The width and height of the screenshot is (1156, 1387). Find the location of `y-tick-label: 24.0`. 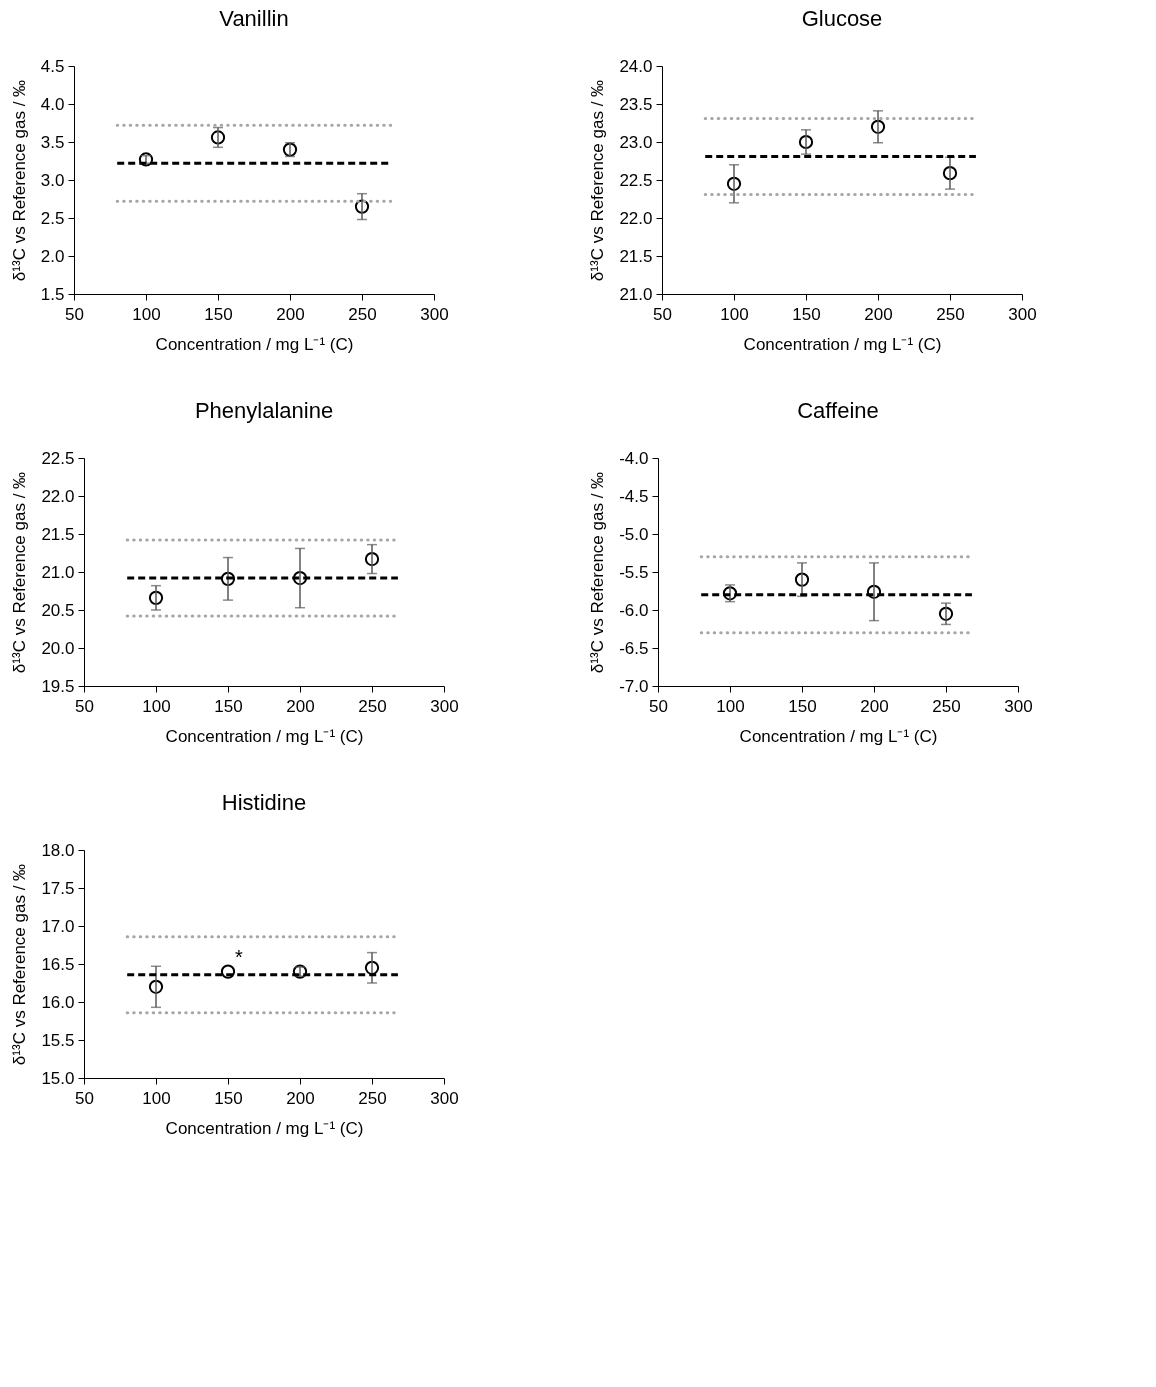

y-tick-label: 24.0 is located at coordinates (636, 66).